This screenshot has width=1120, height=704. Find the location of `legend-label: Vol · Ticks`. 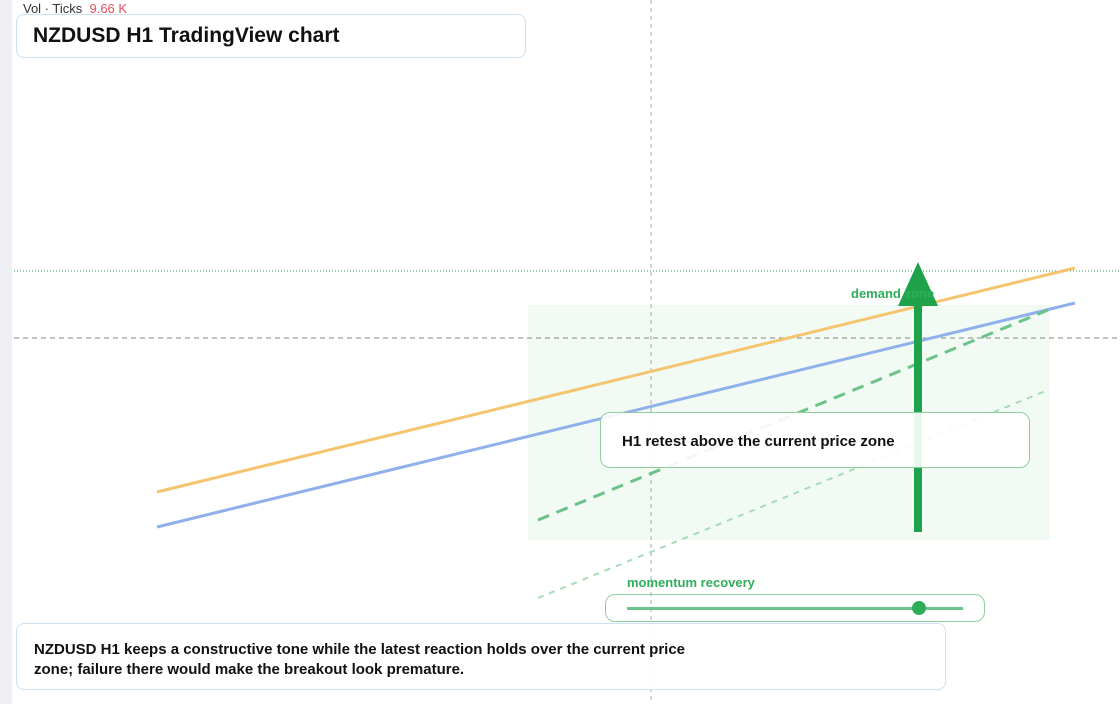

legend-label: Vol · Ticks is located at coordinates (53, 8).